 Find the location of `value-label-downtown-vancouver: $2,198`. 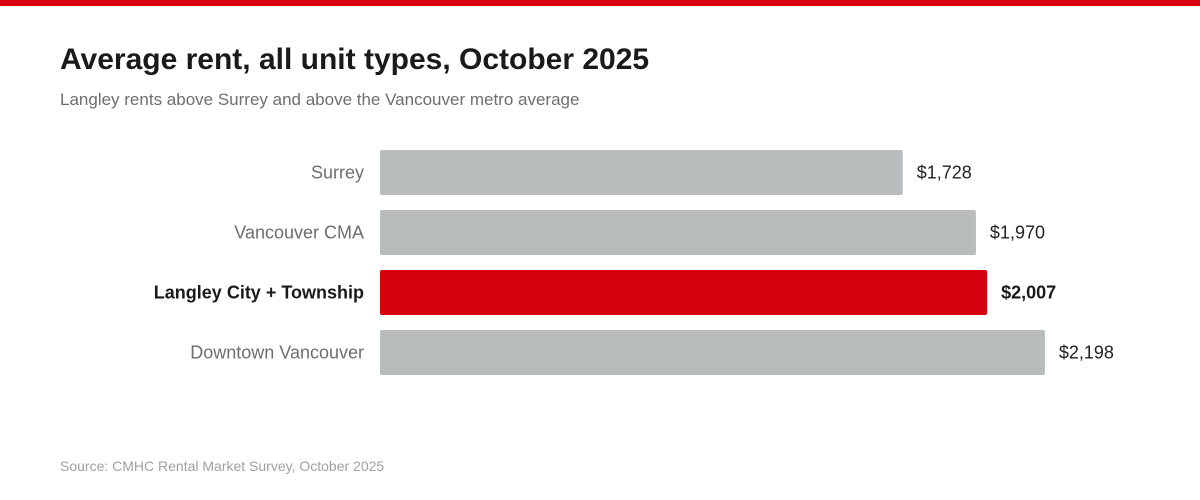

value-label-downtown-vancouver: $2,198 is located at coordinates (1086, 353).